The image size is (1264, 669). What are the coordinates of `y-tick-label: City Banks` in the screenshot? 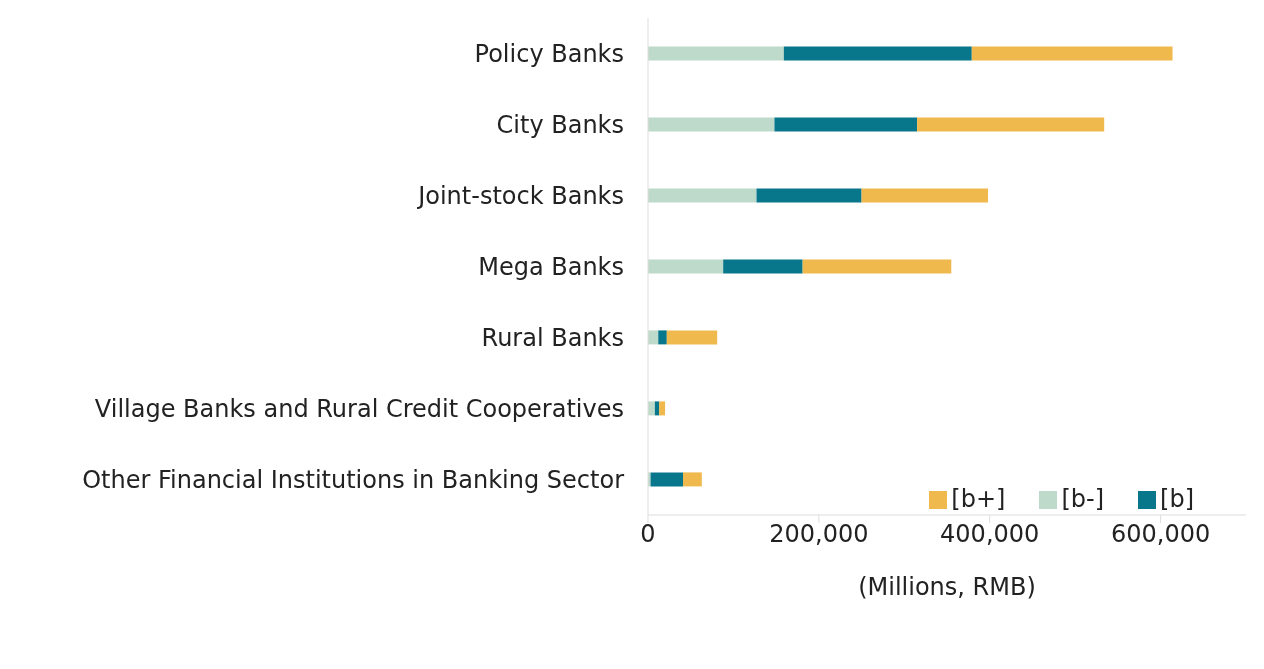 It's located at (560, 125).